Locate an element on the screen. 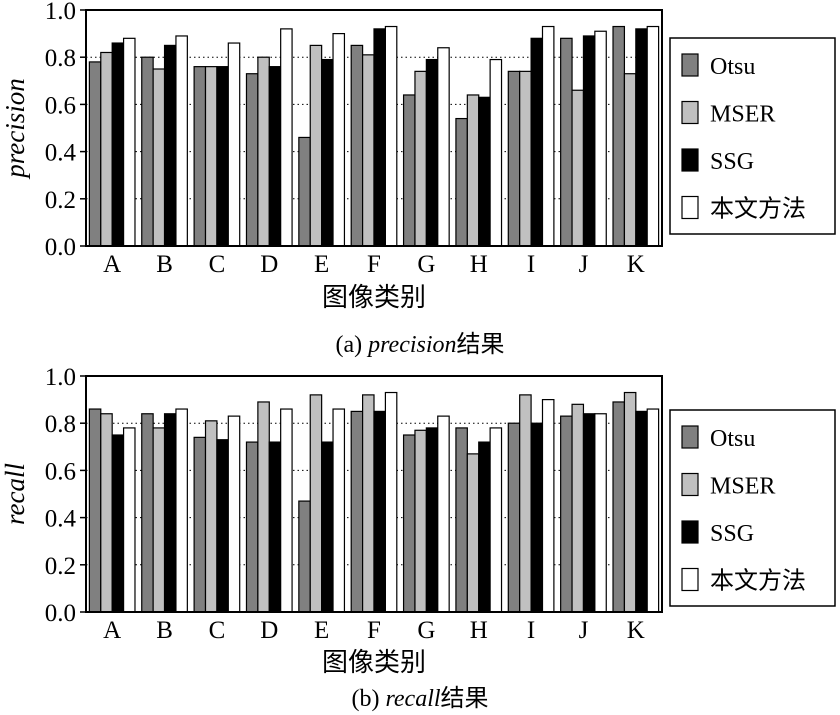 The image size is (840, 715). x-tick-label: G is located at coordinates (426, 264).